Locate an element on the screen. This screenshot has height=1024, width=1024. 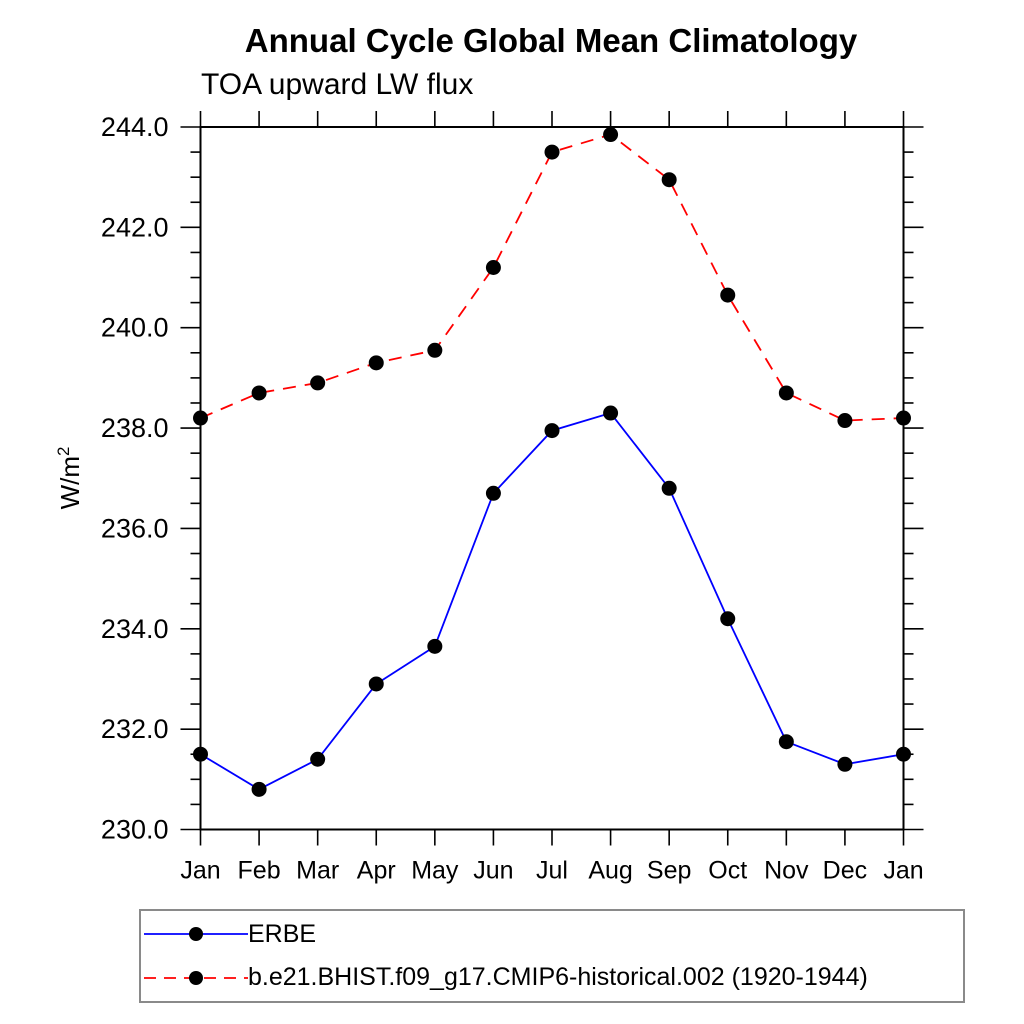
x-tick-label: Mar is located at coordinates (317, 871).